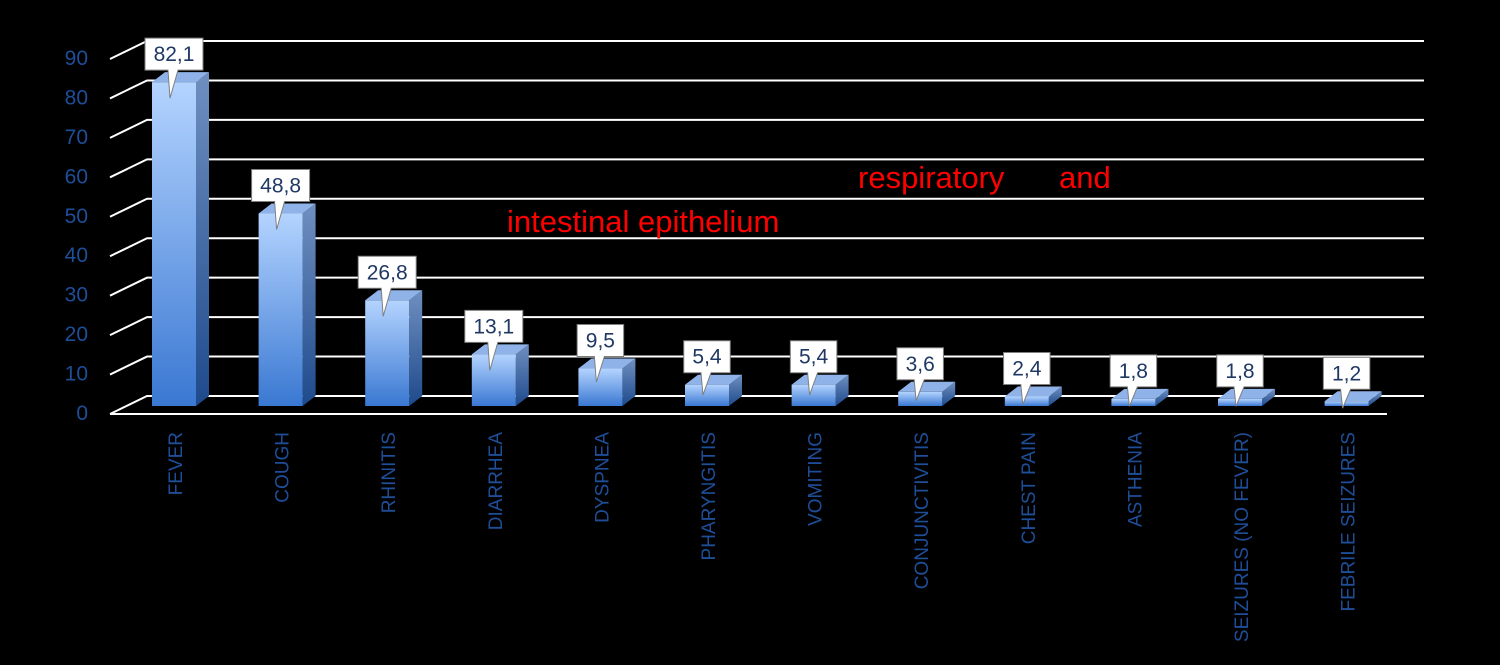 This screenshot has width=1500, height=665. What do you see at coordinates (76, 334) in the screenshot?
I see `y-tick-label: 20` at bounding box center [76, 334].